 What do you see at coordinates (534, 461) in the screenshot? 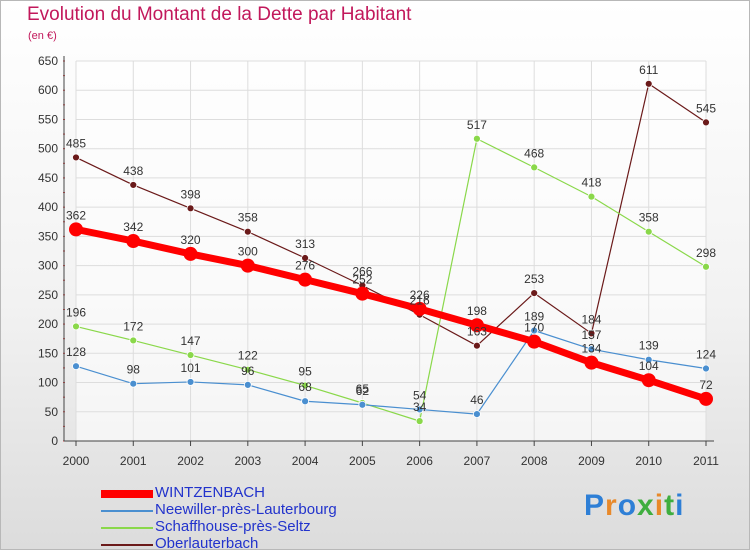
I see `x-tick-label: 2008` at bounding box center [534, 461].